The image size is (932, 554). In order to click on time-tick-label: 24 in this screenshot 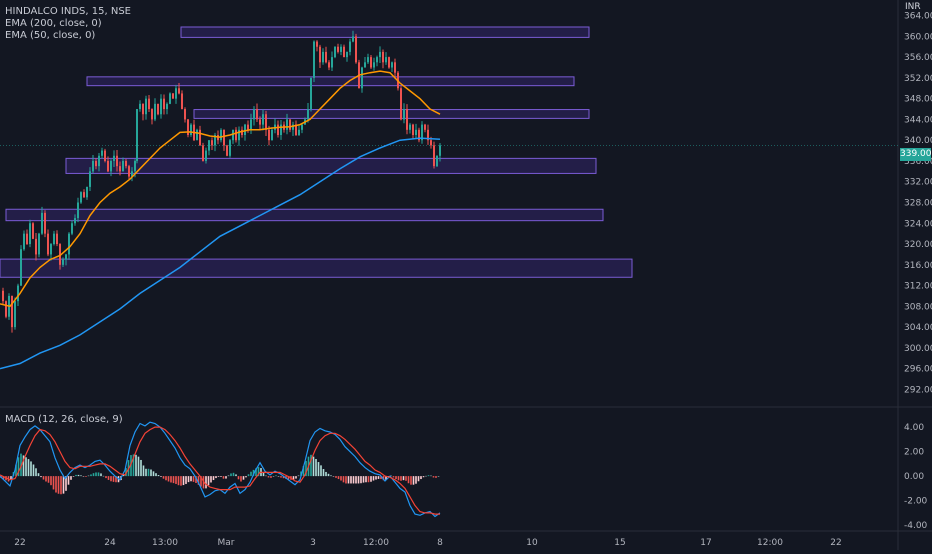, I will do `click(110, 543)`.